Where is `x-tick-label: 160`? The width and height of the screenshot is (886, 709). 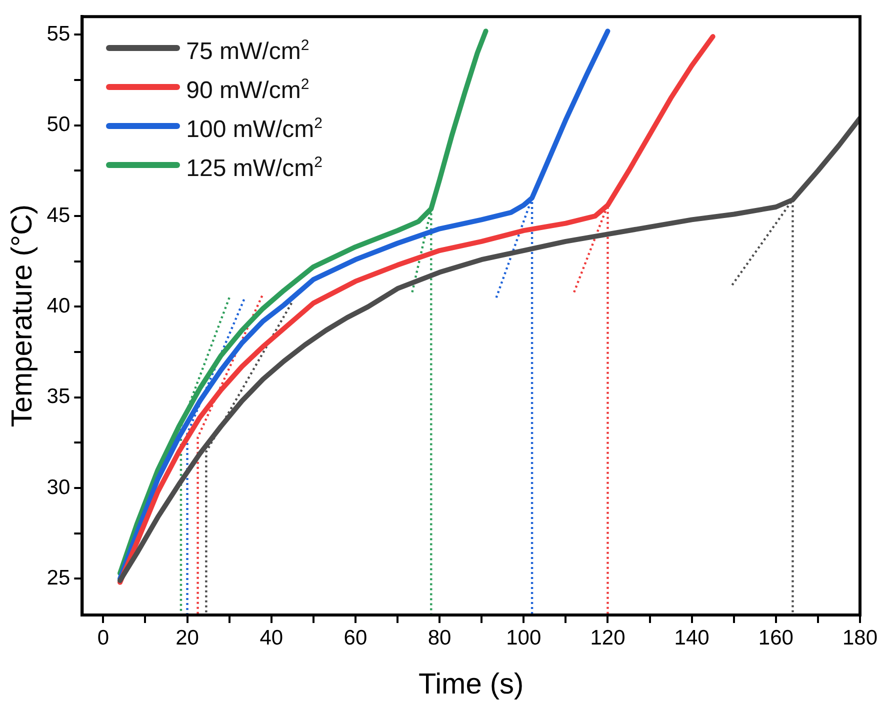 x-tick-label: 160 is located at coordinates (776, 638).